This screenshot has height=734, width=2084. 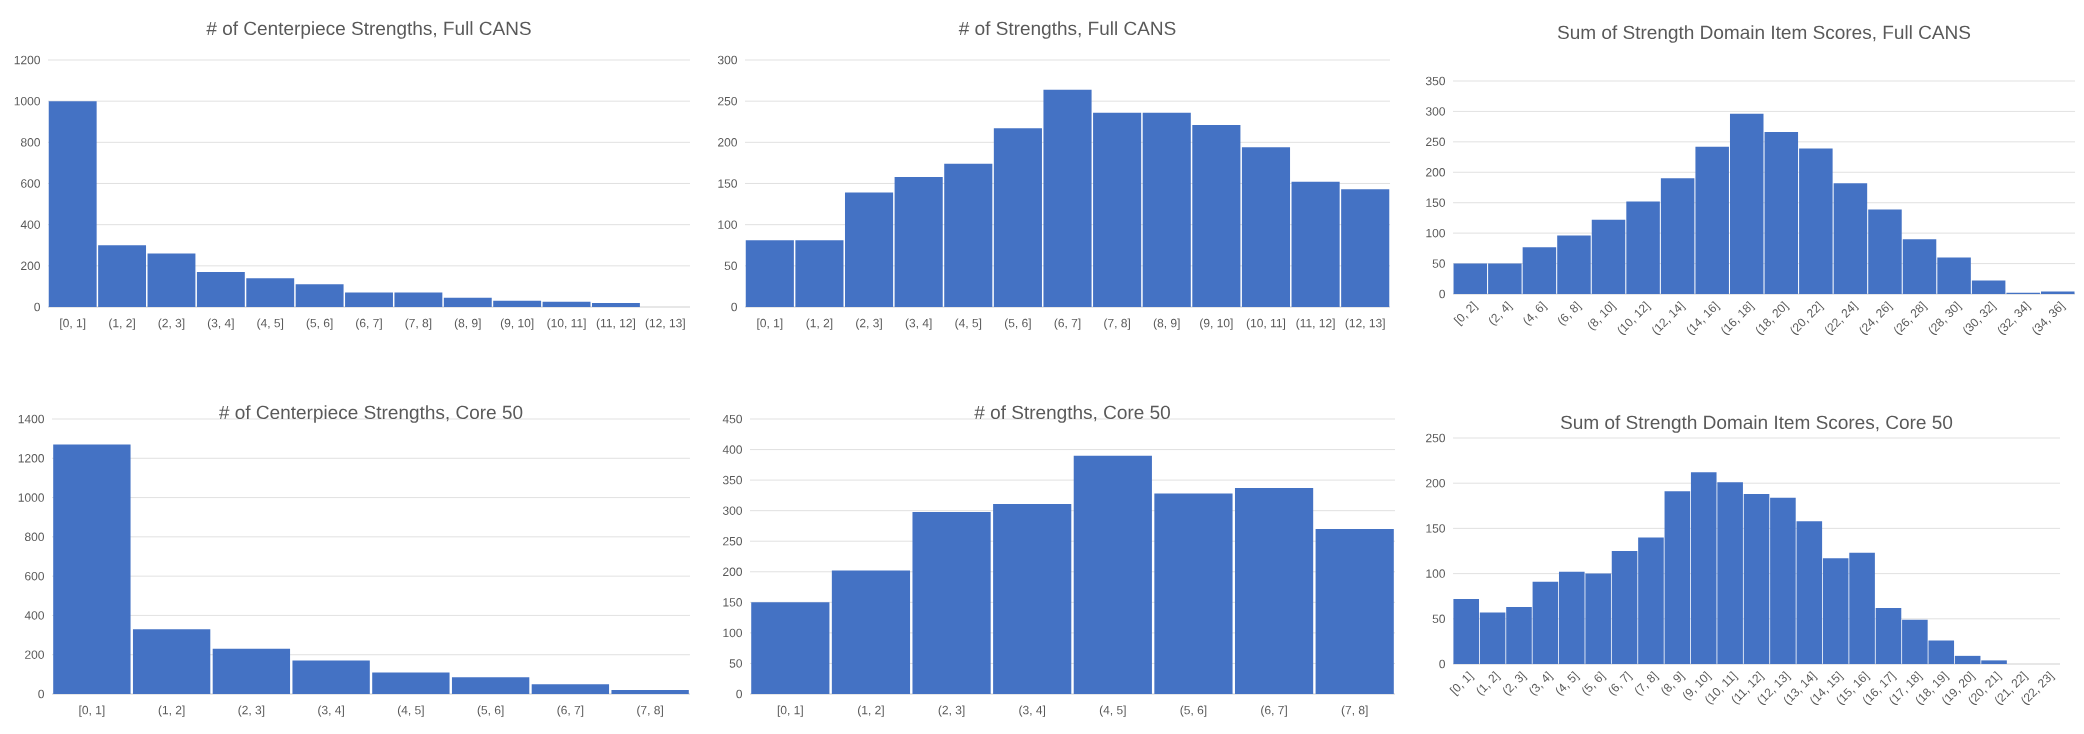 What do you see at coordinates (31, 419) in the screenshot?
I see `y-tick-label: 1400` at bounding box center [31, 419].